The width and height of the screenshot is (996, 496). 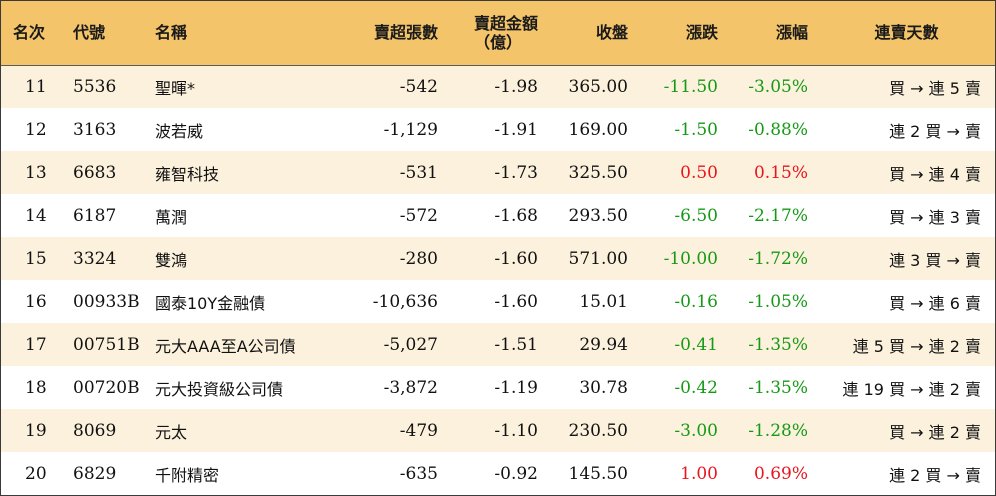 What do you see at coordinates (935, 432) in the screenshot?
I see `streak-cell: 買 → 連 2 賣` at bounding box center [935, 432].